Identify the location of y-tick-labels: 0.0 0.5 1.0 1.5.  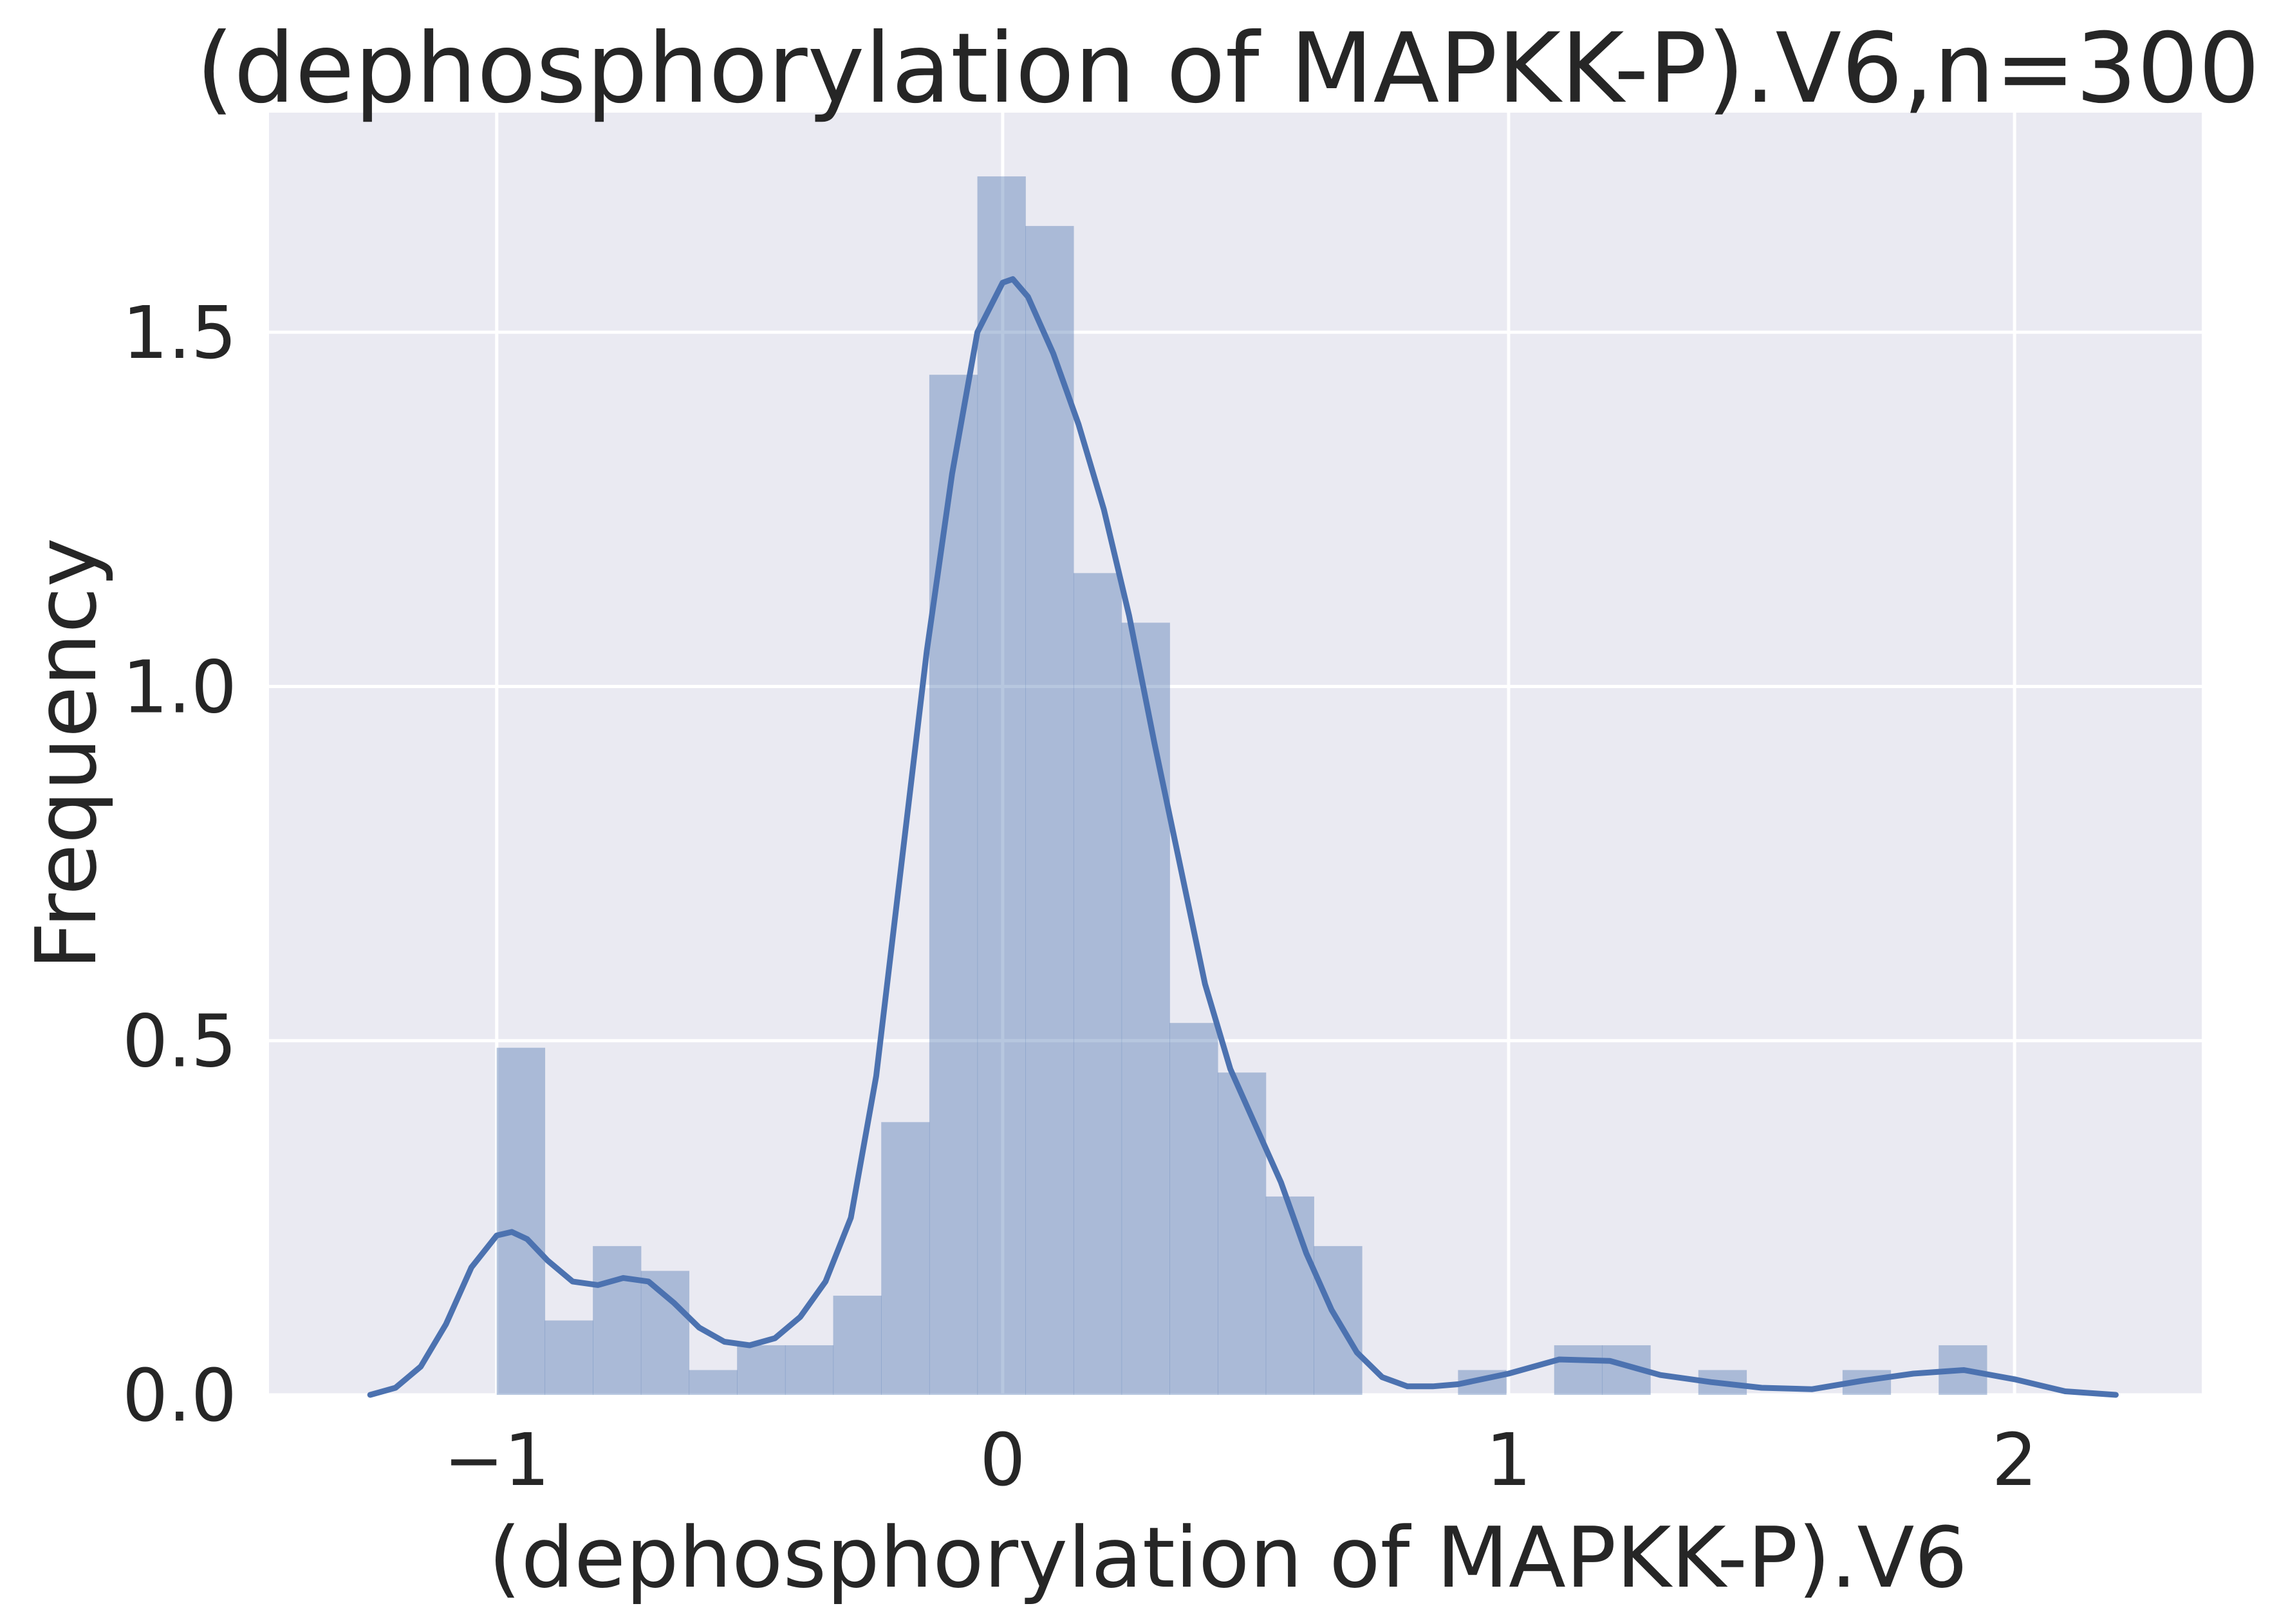
(179, 865).